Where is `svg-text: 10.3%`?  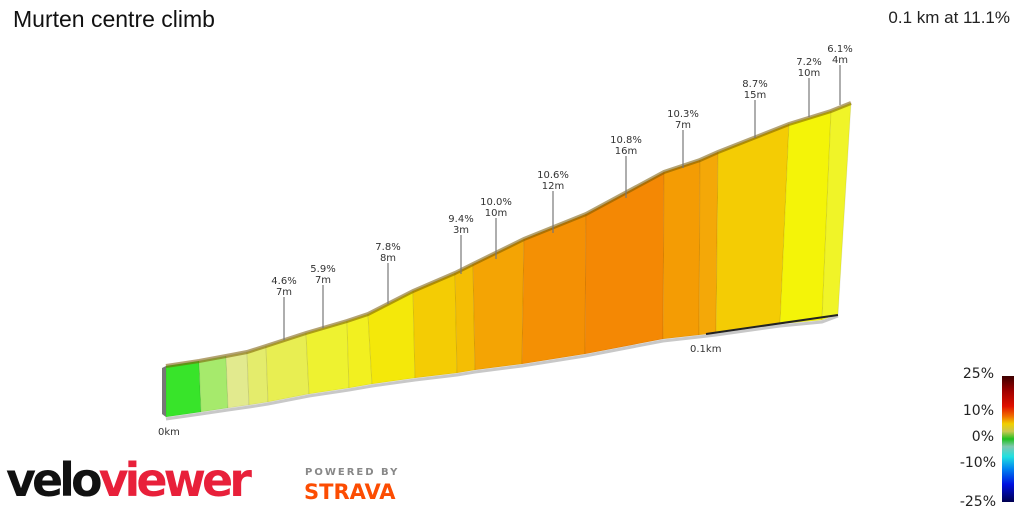 svg-text: 10.3% is located at coordinates (683, 114).